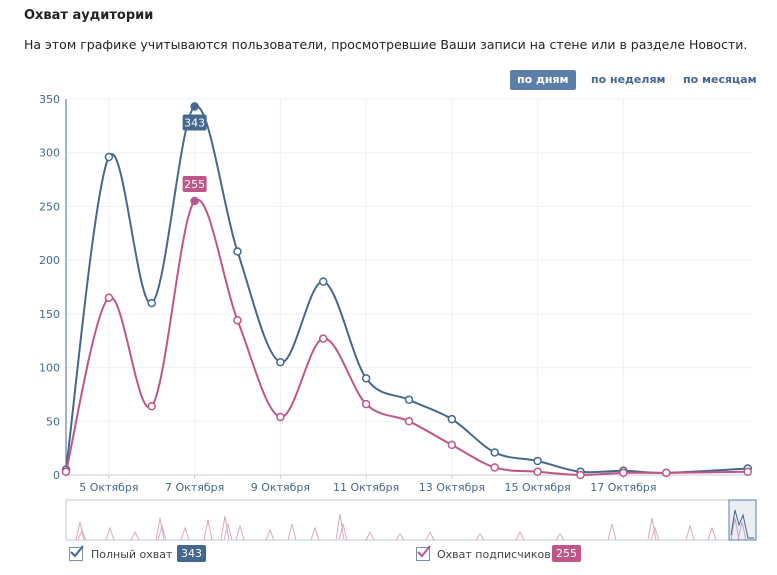  I want to click on y-tick-label: 50, so click(53, 421).